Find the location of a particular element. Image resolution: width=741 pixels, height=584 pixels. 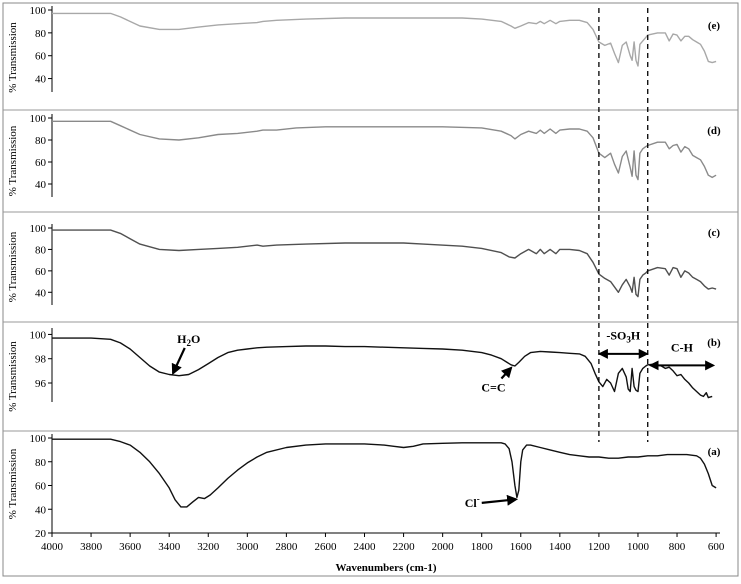

annotation-label: H2O is located at coordinates (188, 340).